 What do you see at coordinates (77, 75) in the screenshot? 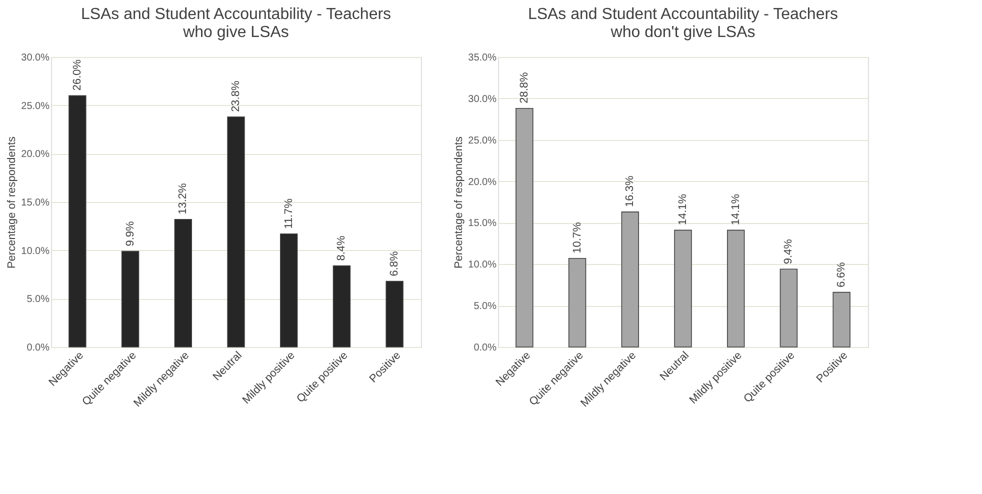
I see `data-label: 26.0%` at bounding box center [77, 75].